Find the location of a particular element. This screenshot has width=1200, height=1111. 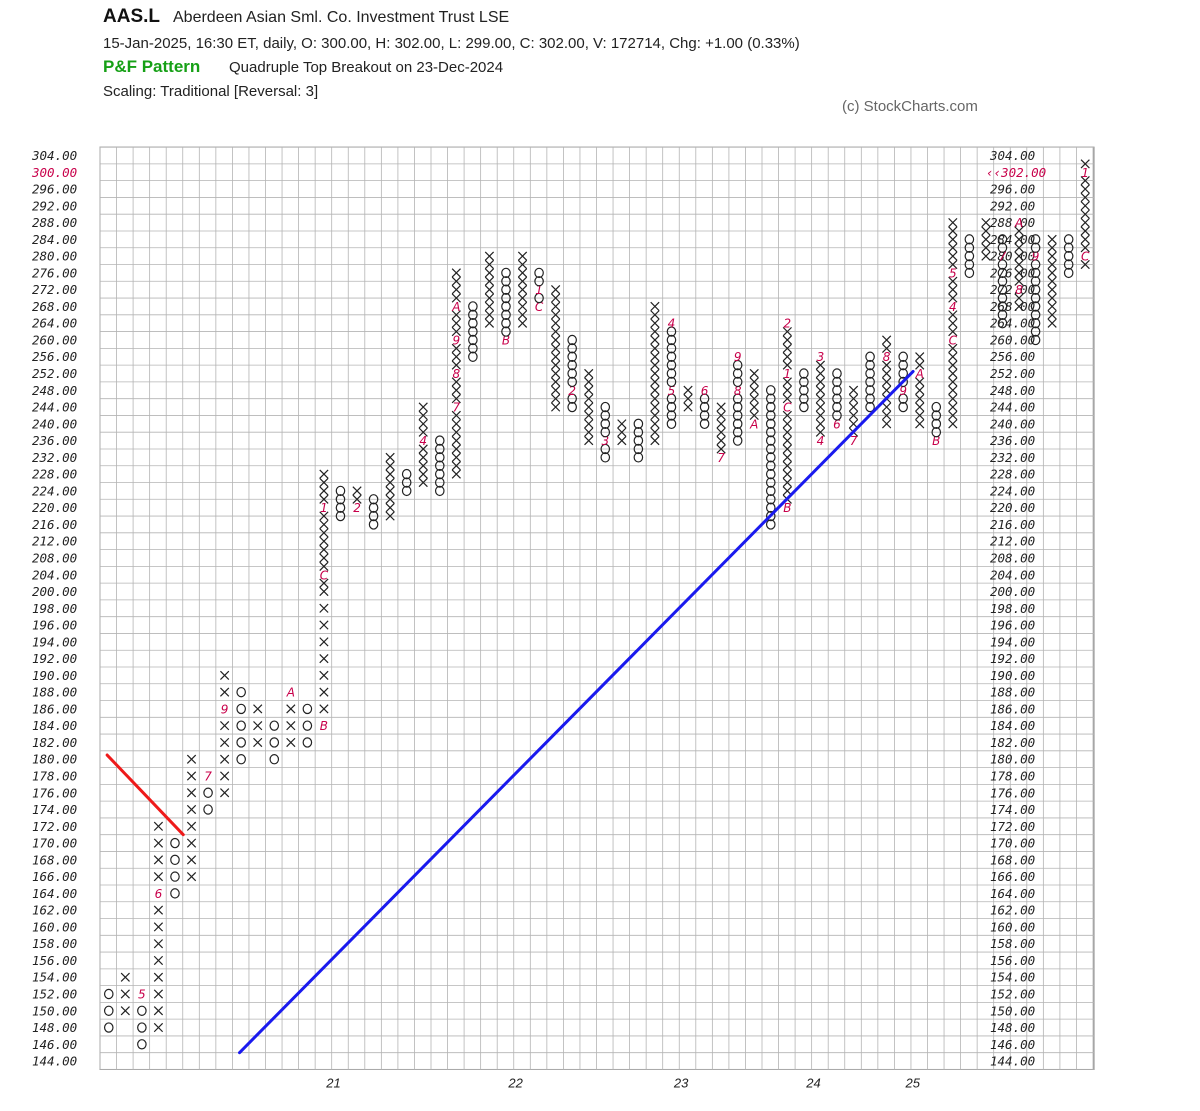

month-marker: 6 is located at coordinates (705, 391).